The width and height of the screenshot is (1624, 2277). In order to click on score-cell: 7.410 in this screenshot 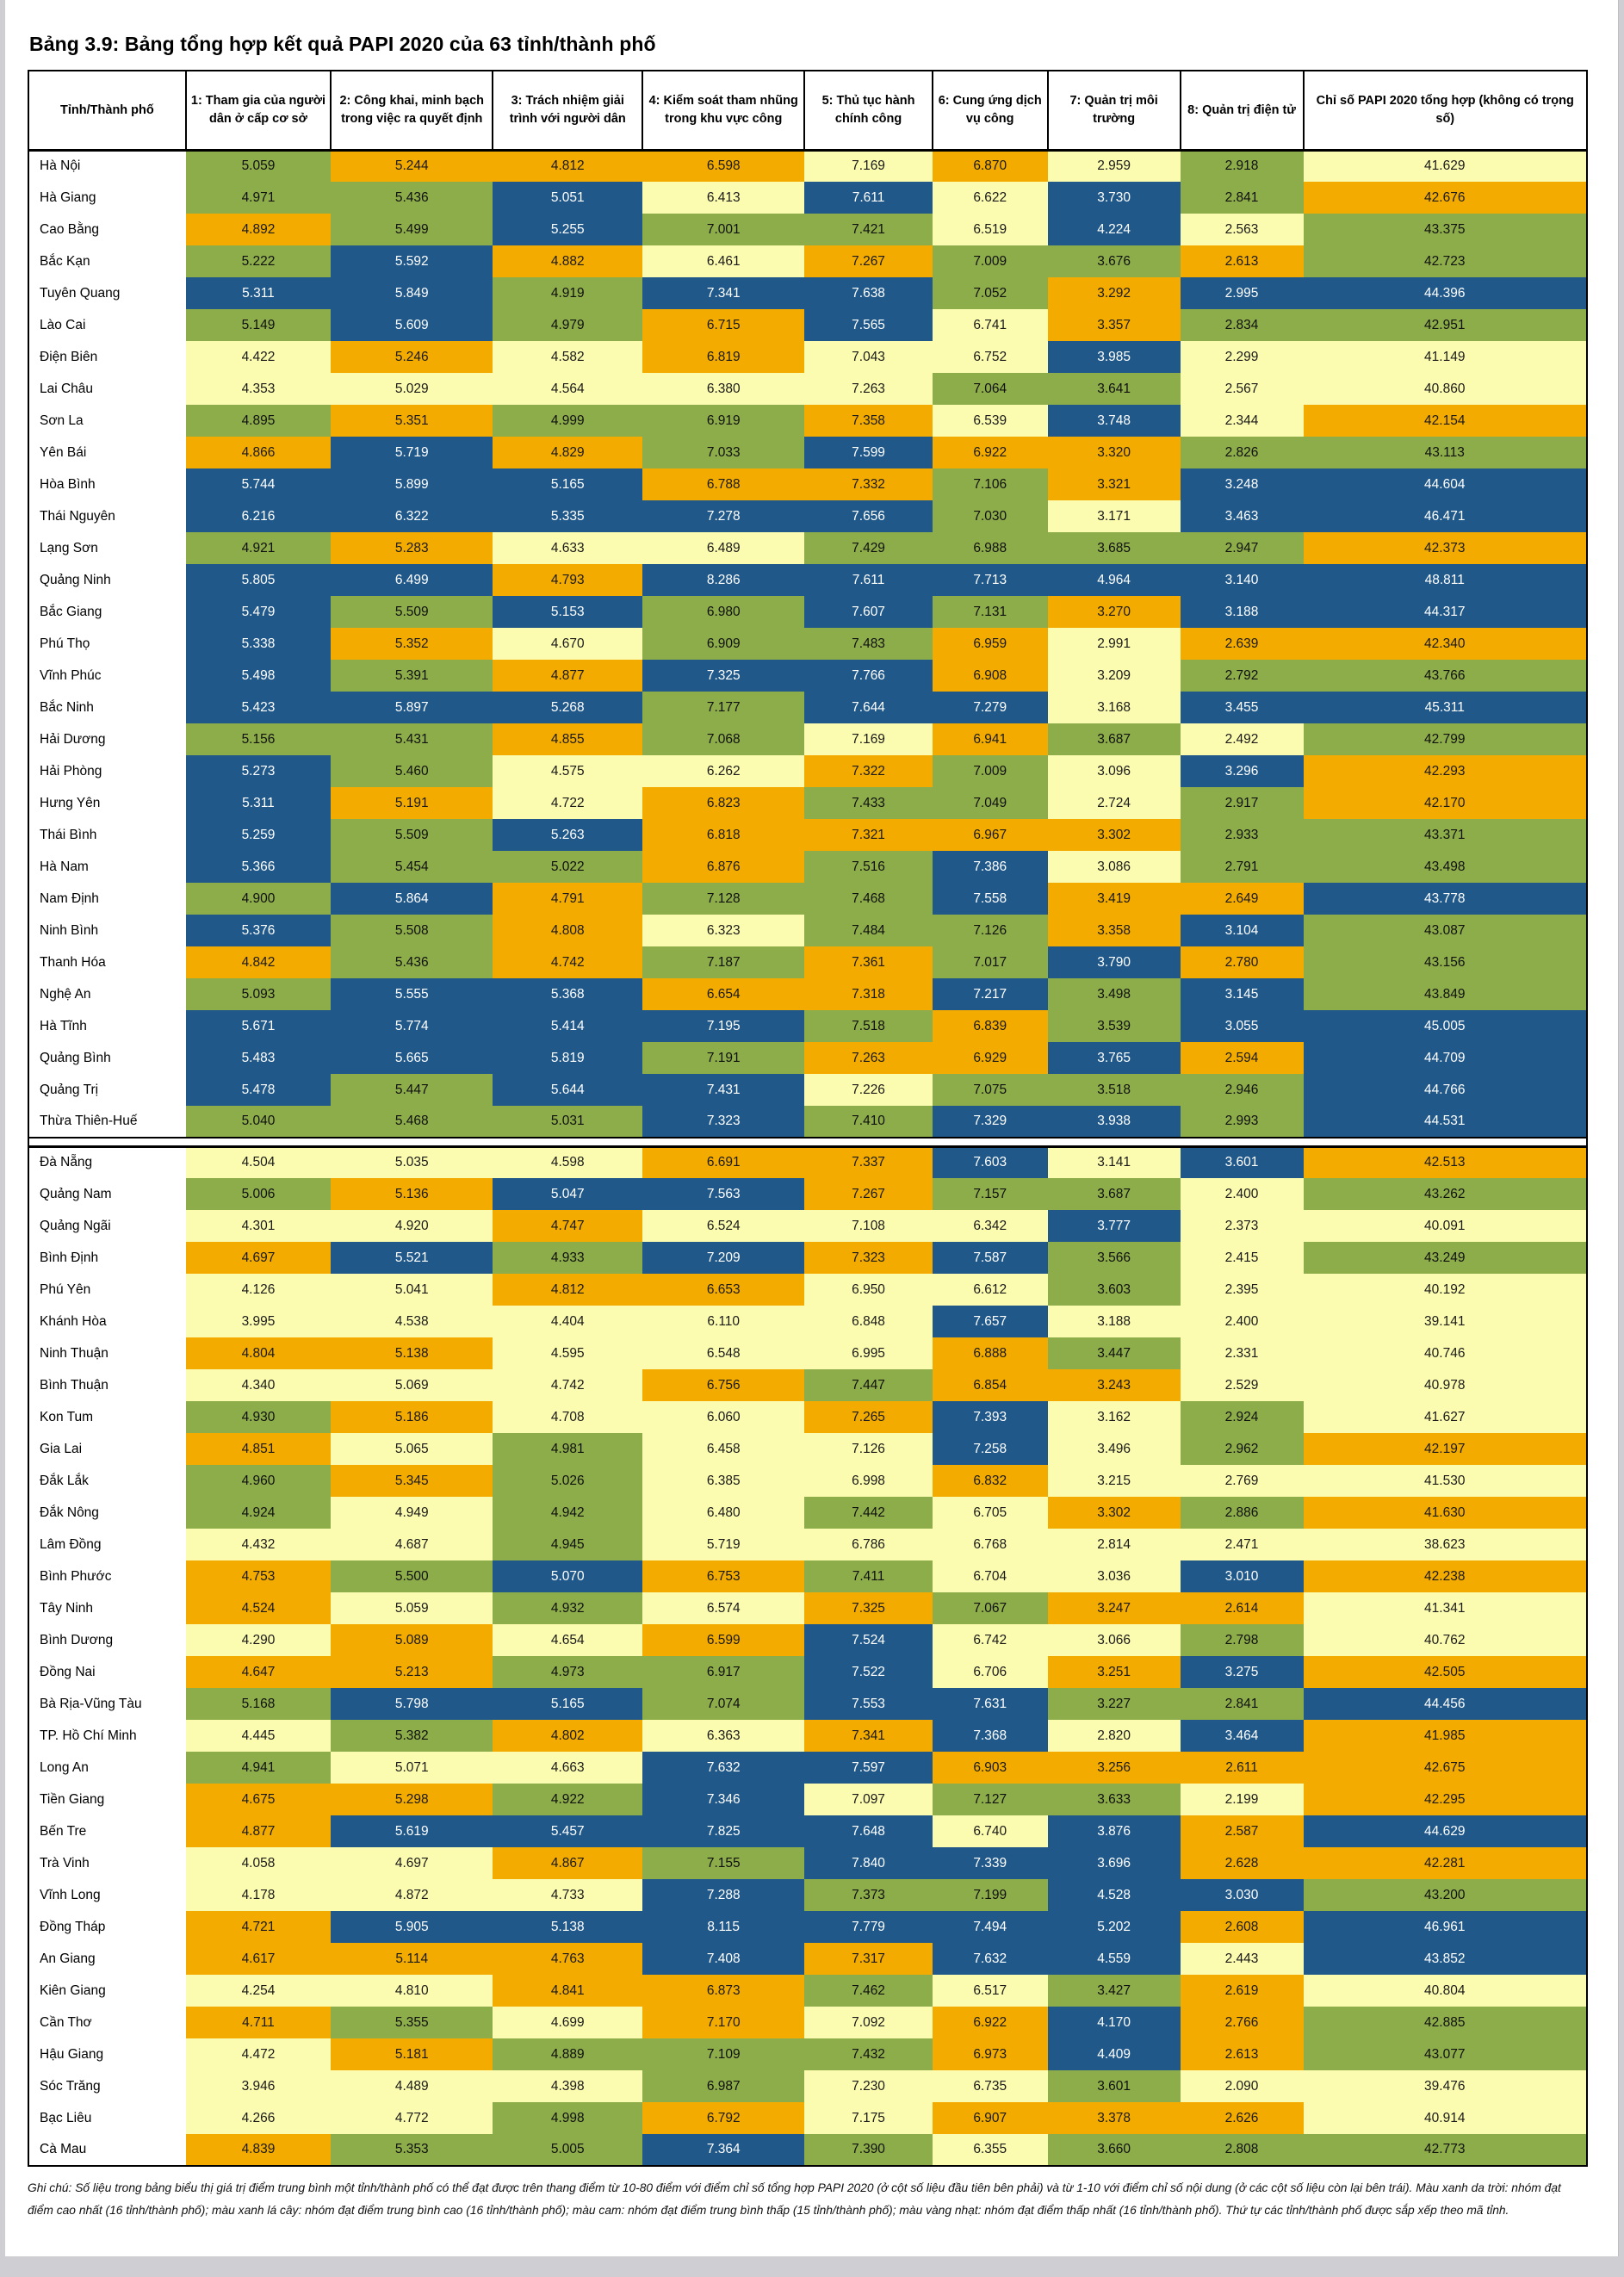, I will do `click(869, 1122)`.